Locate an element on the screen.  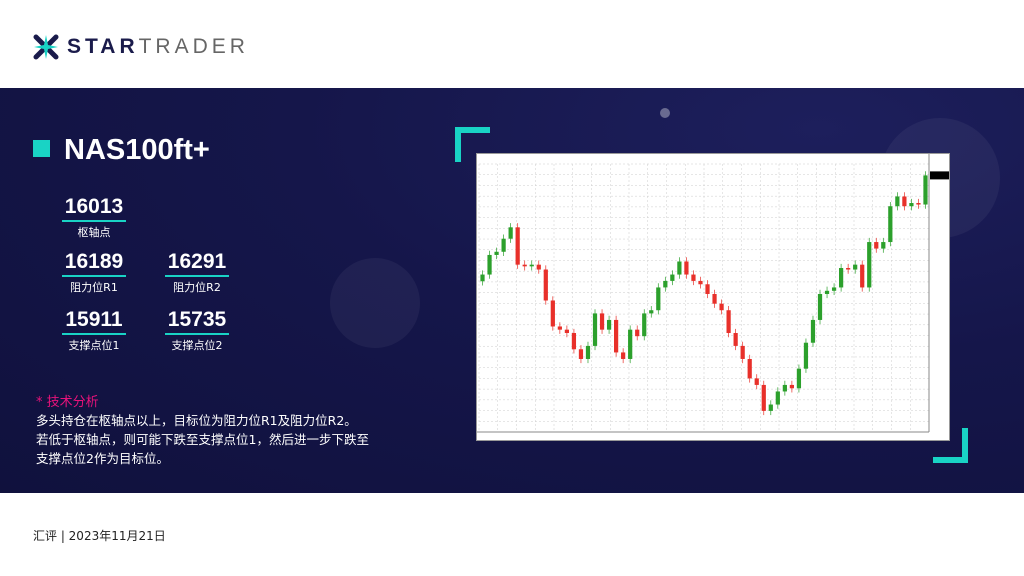
s2-value: 15735 is located at coordinates (197, 321).